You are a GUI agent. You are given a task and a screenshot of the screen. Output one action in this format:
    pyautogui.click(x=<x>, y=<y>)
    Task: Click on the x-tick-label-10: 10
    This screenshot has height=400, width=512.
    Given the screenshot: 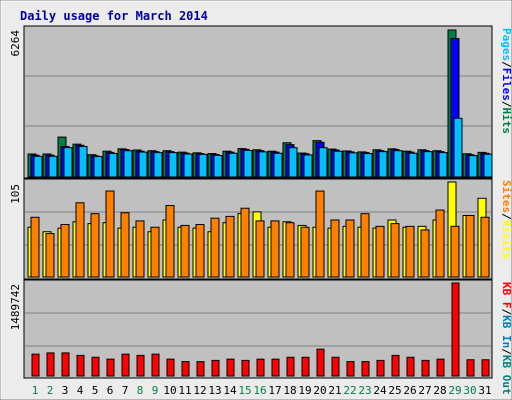 What is the action you would take?
    pyautogui.click(x=169, y=390)
    